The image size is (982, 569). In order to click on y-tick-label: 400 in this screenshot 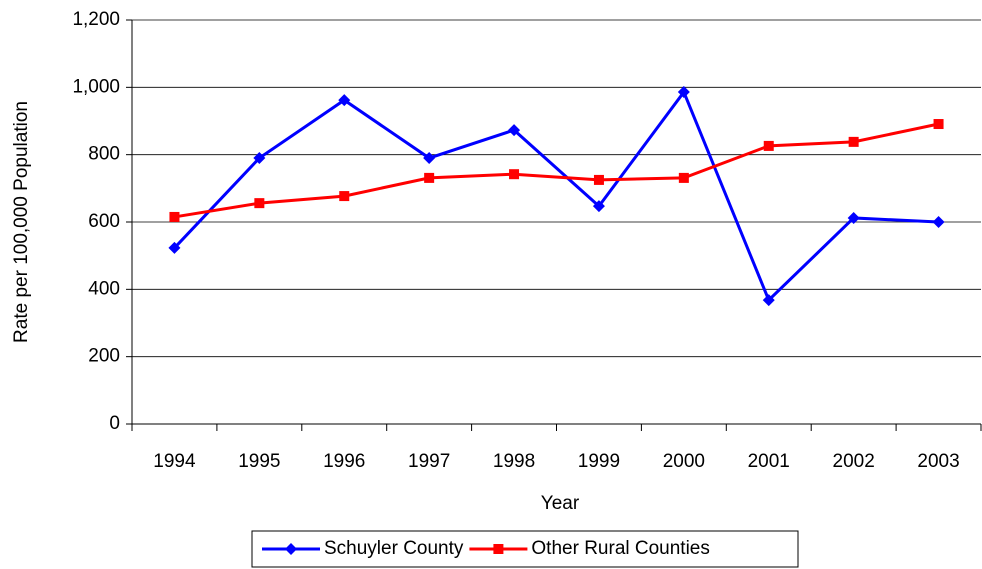, I will do `click(104, 288)`.